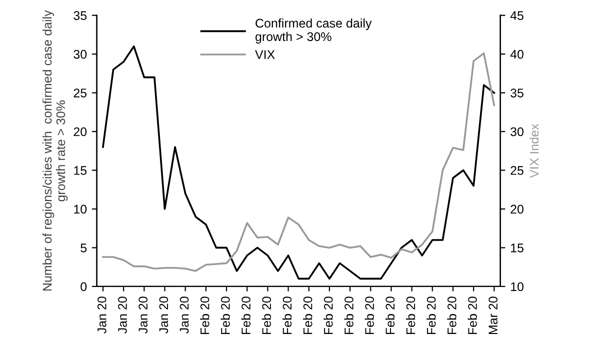 The height and width of the screenshot is (341, 605). What do you see at coordinates (80, 170) in the screenshot?
I see `y-tick-label: 15` at bounding box center [80, 170].